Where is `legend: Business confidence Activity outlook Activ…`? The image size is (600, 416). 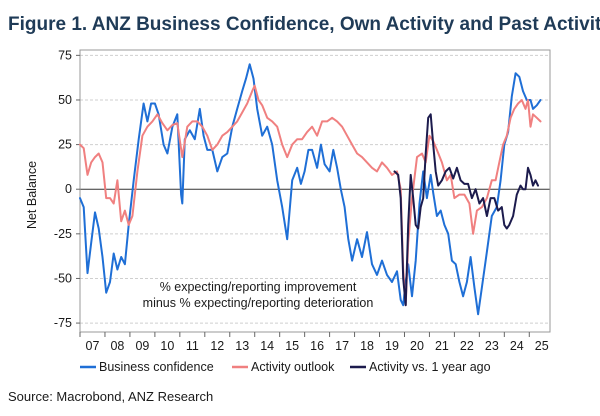
legend: Business confidence Activity outlook Activ… is located at coordinates (285, 367).